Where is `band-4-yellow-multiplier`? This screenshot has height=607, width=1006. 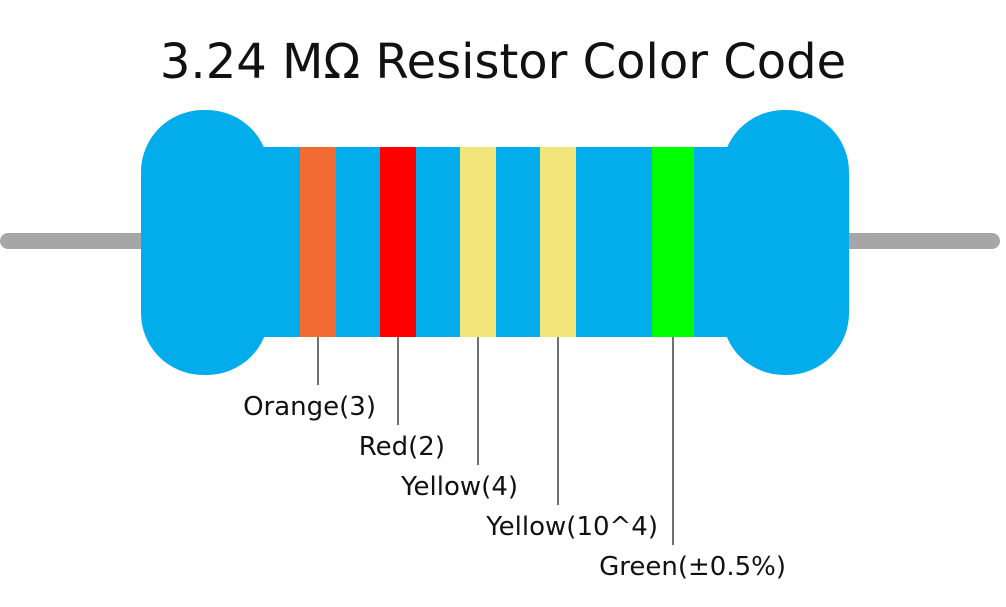 band-4-yellow-multiplier is located at coordinates (558, 242).